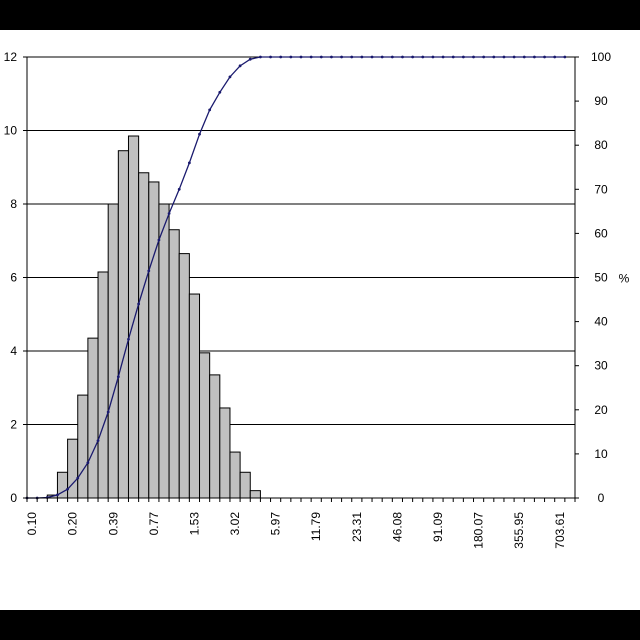  What do you see at coordinates (601, 366) in the screenshot?
I see `right-tick-label: 30` at bounding box center [601, 366].